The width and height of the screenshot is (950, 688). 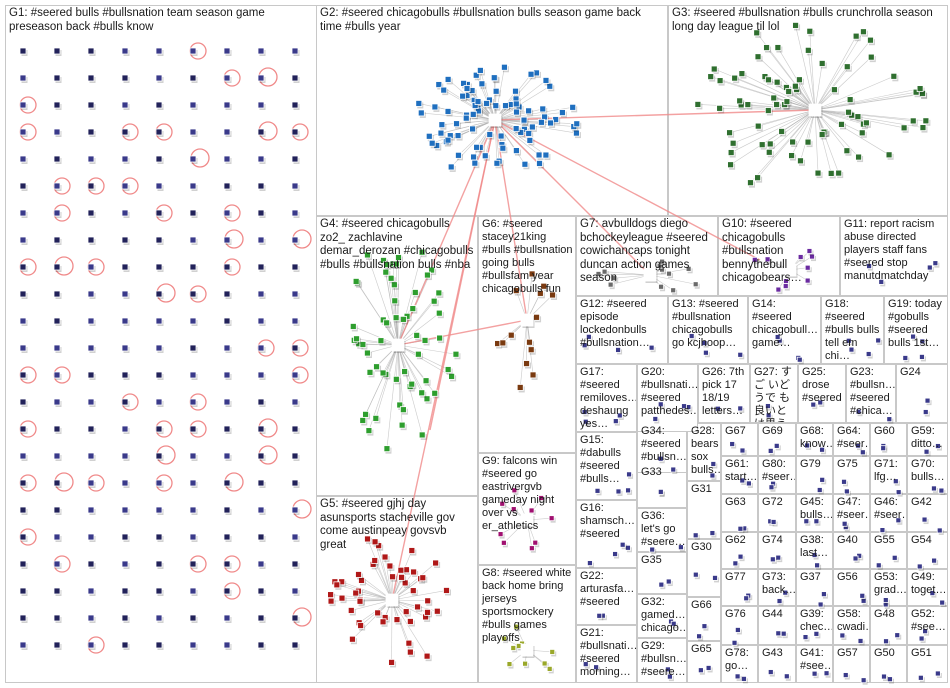 I want to click on cluster-label: G66, so click(x=701, y=605).